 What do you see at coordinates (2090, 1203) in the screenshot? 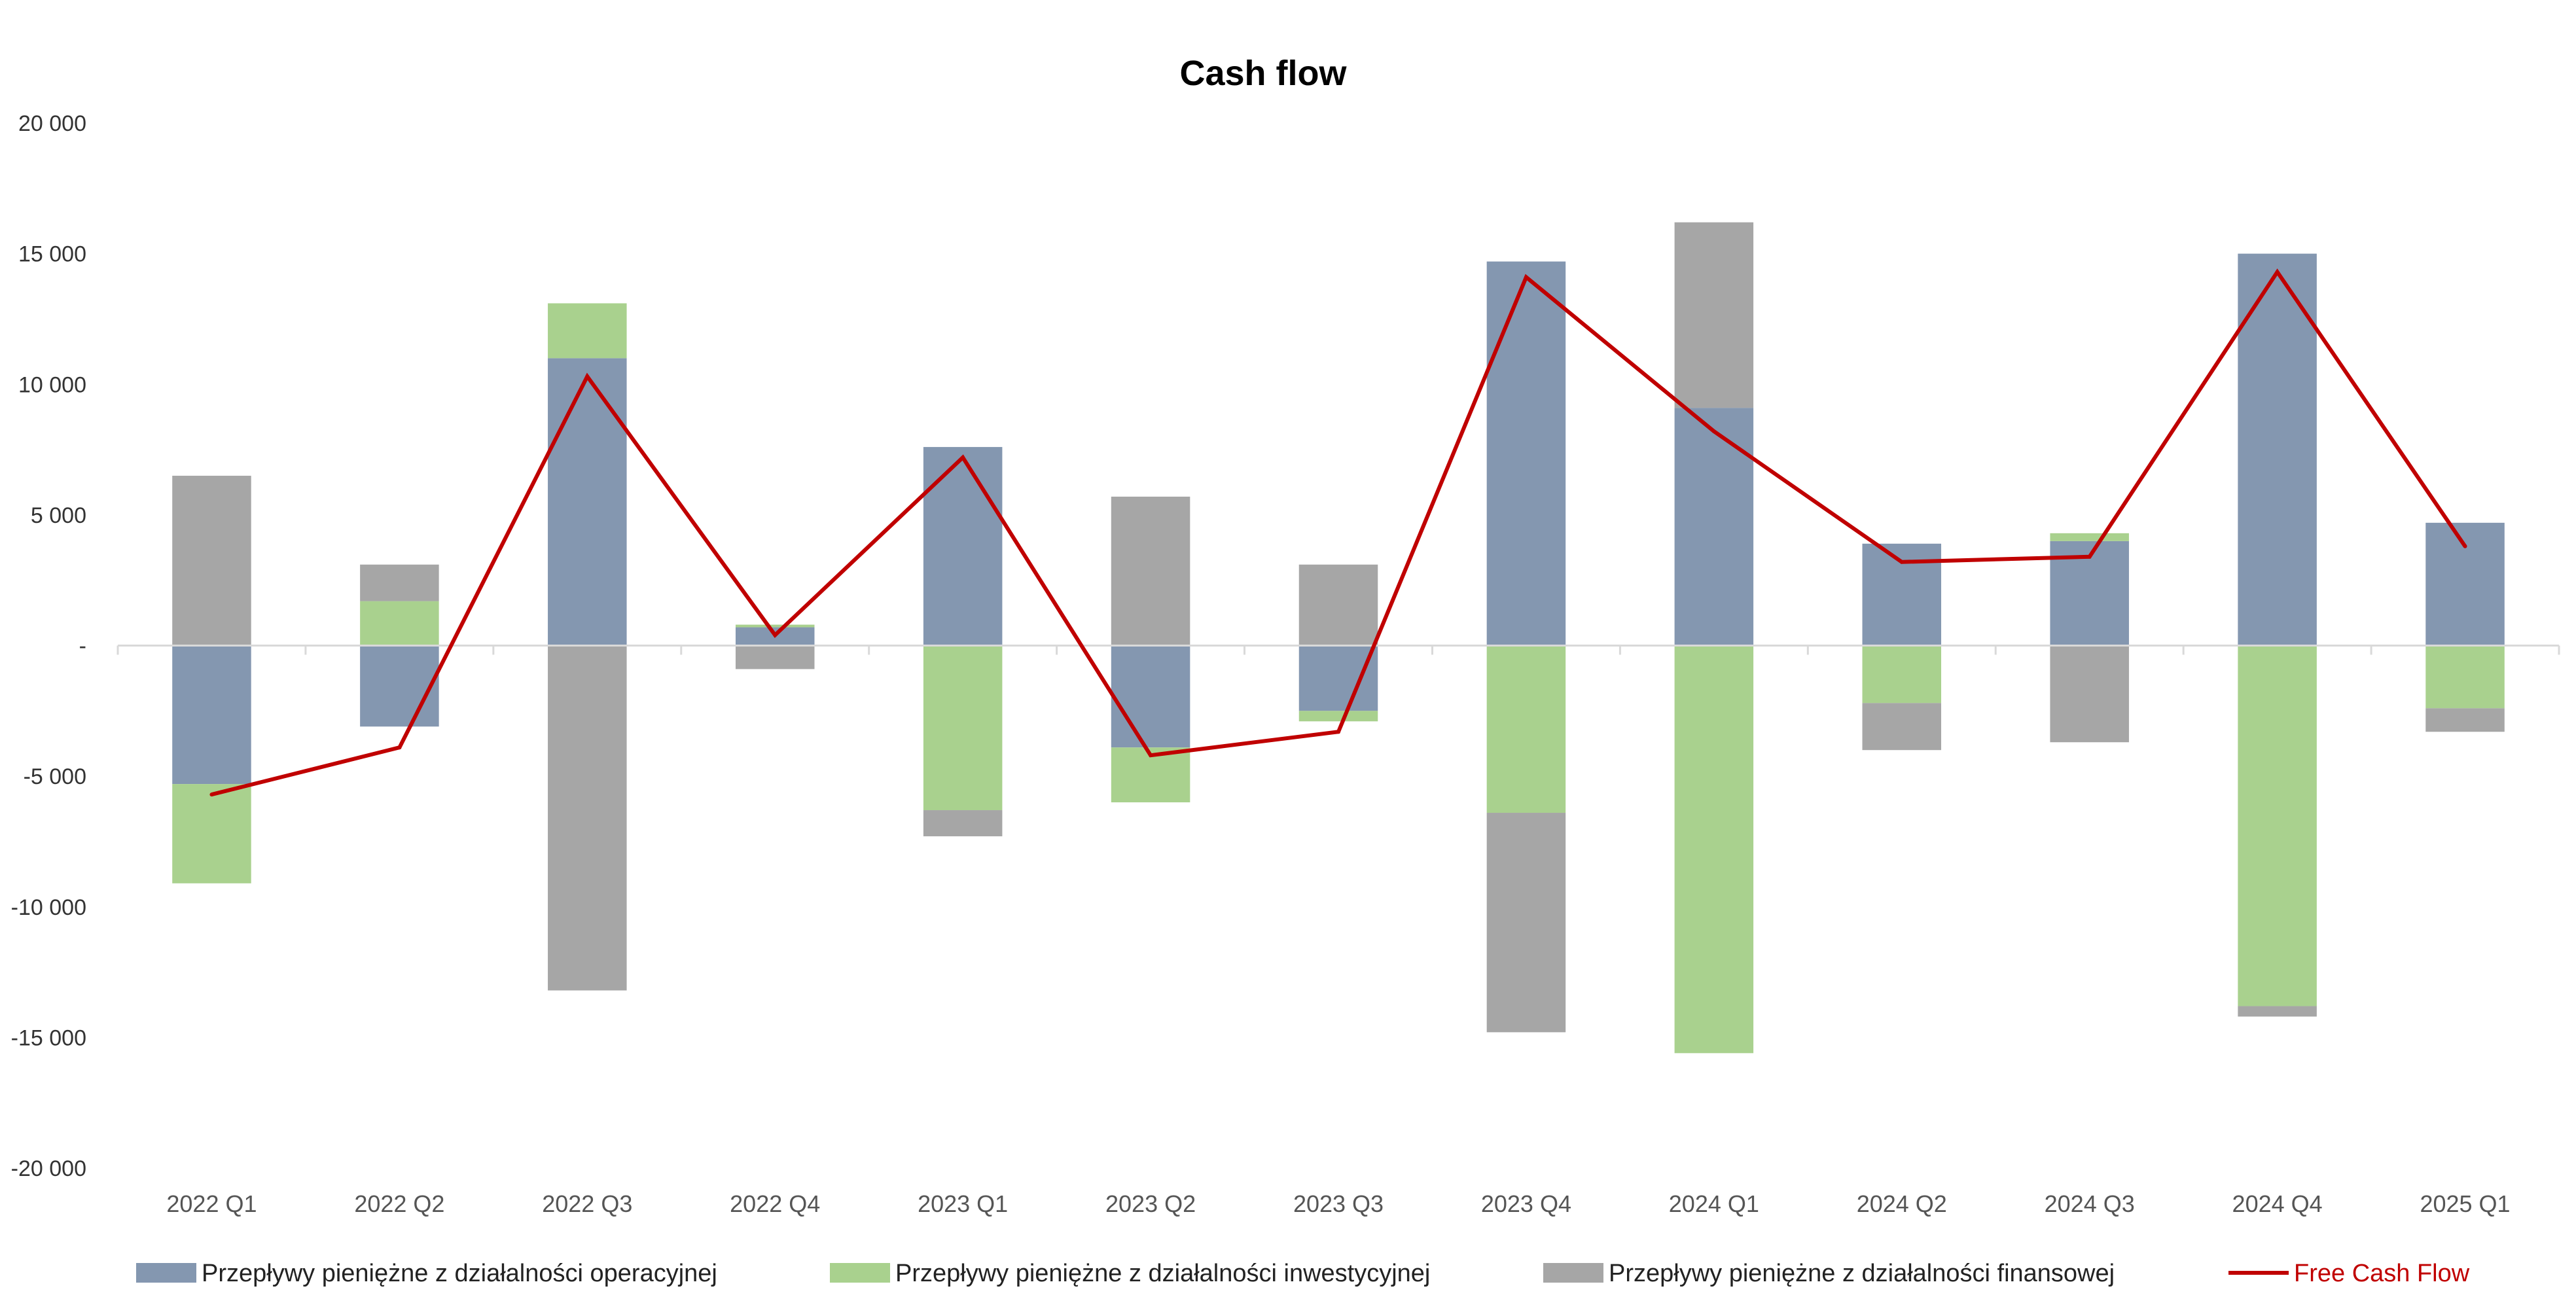
I see `x-category-label: 2024 Q3` at bounding box center [2090, 1203].